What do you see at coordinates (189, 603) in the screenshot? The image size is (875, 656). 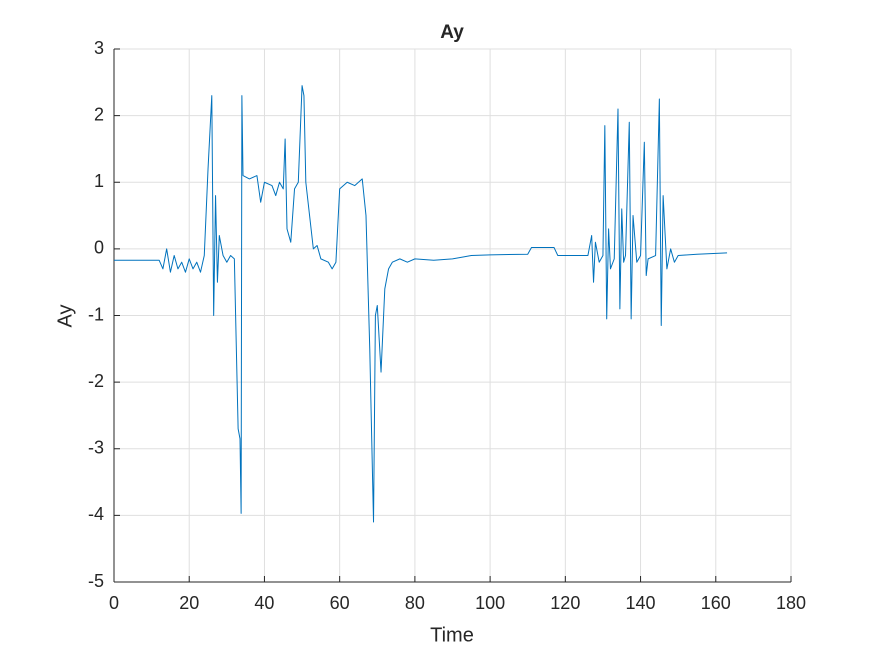 I see `x-tick-label: 20` at bounding box center [189, 603].